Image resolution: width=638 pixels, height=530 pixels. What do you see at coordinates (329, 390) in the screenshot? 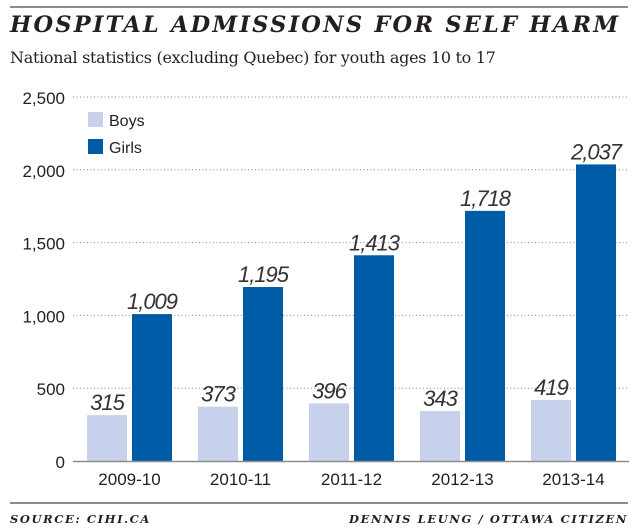
I see `data-label: 396` at bounding box center [329, 390].